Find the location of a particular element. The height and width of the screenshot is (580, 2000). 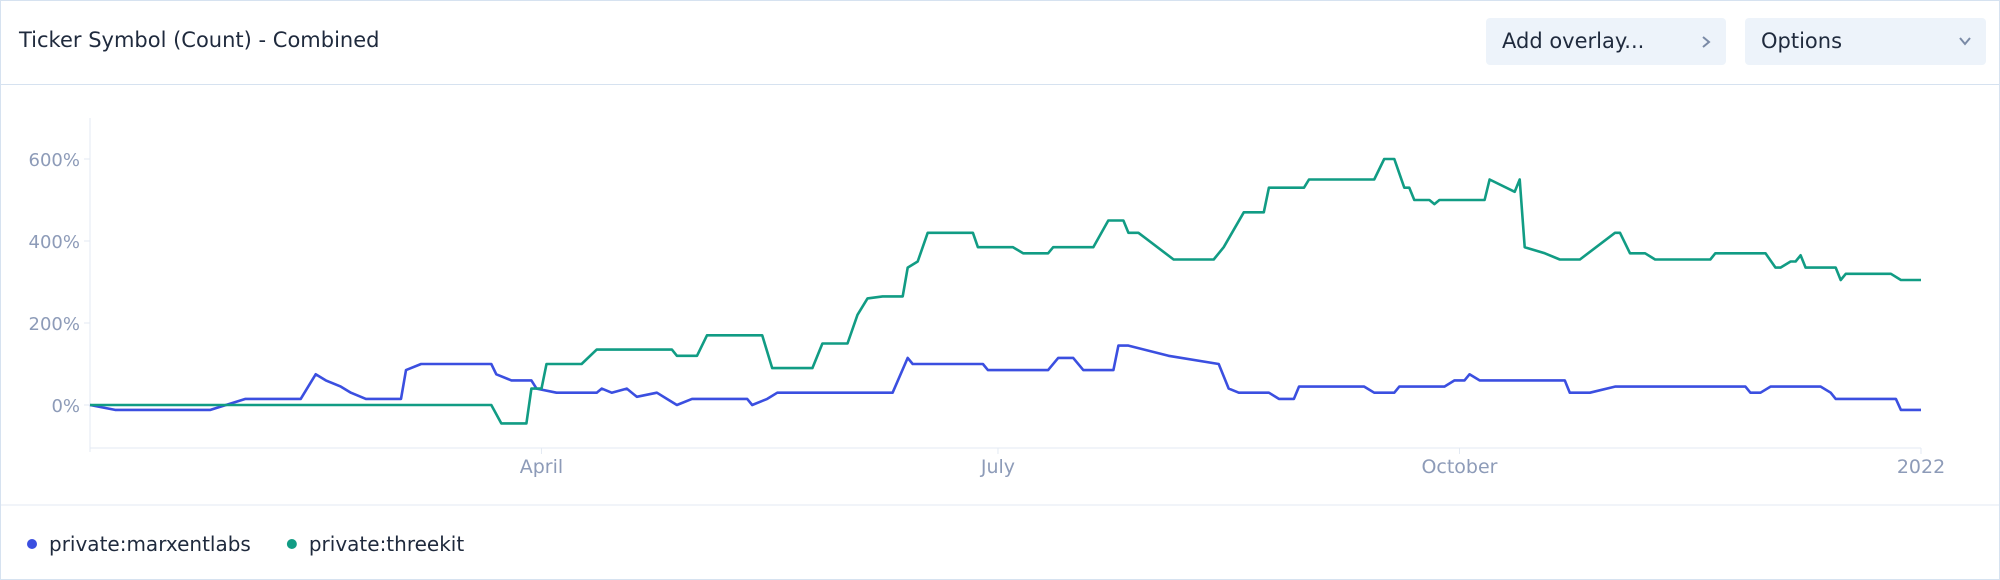

x-tick-label: April is located at coordinates (541, 467).